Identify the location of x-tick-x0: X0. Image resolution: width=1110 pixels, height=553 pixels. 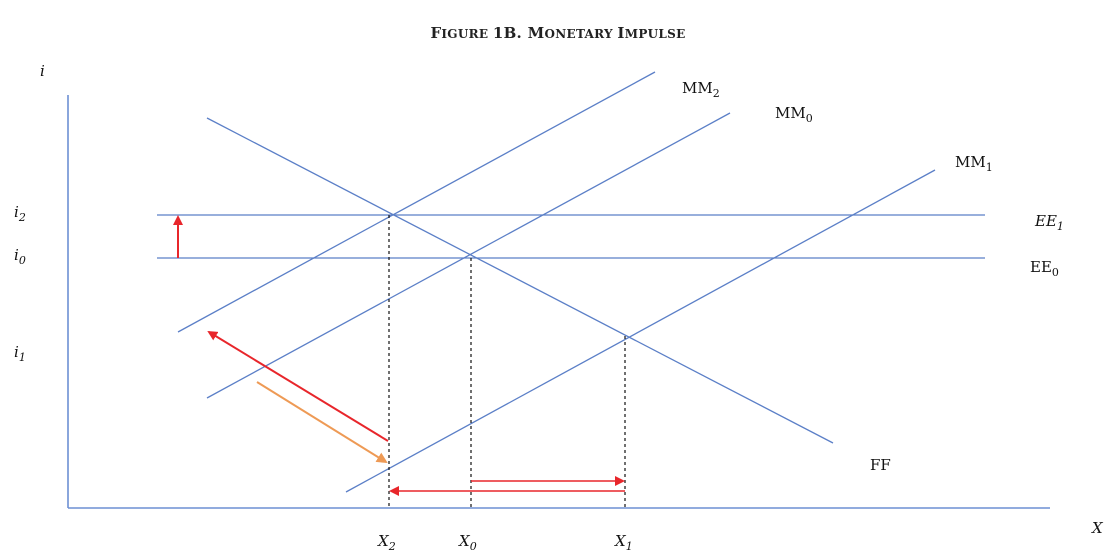
(467, 542).